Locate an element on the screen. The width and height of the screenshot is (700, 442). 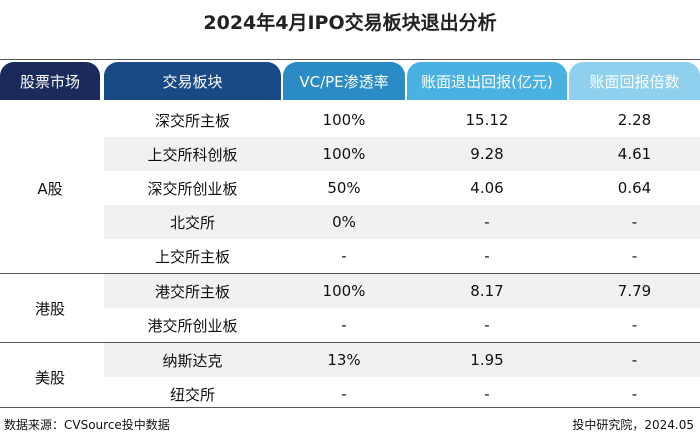
credit-note: 投中研究院，2024.05 is located at coordinates (633, 425).